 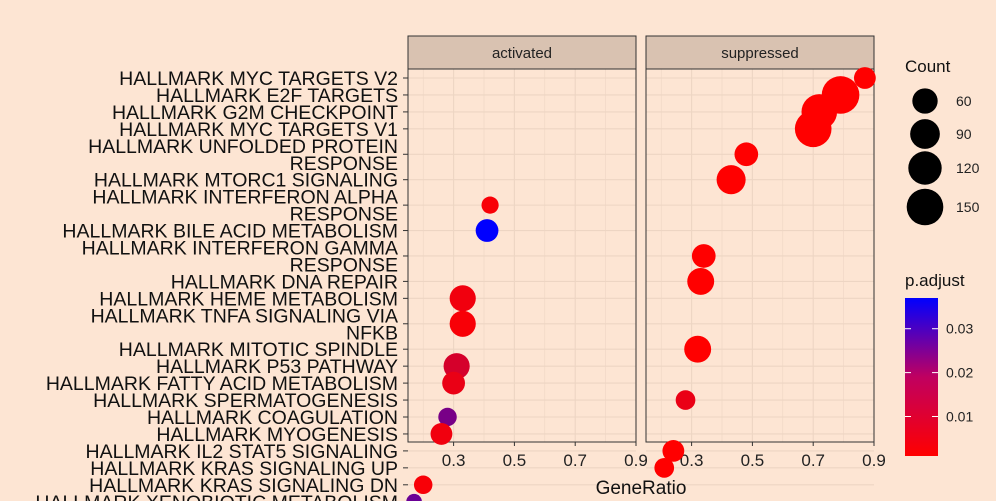 What do you see at coordinates (230, 232) in the screenshot?
I see `y-axis-label: HALLMARK BILE ACID METABOLISM` at bounding box center [230, 232].